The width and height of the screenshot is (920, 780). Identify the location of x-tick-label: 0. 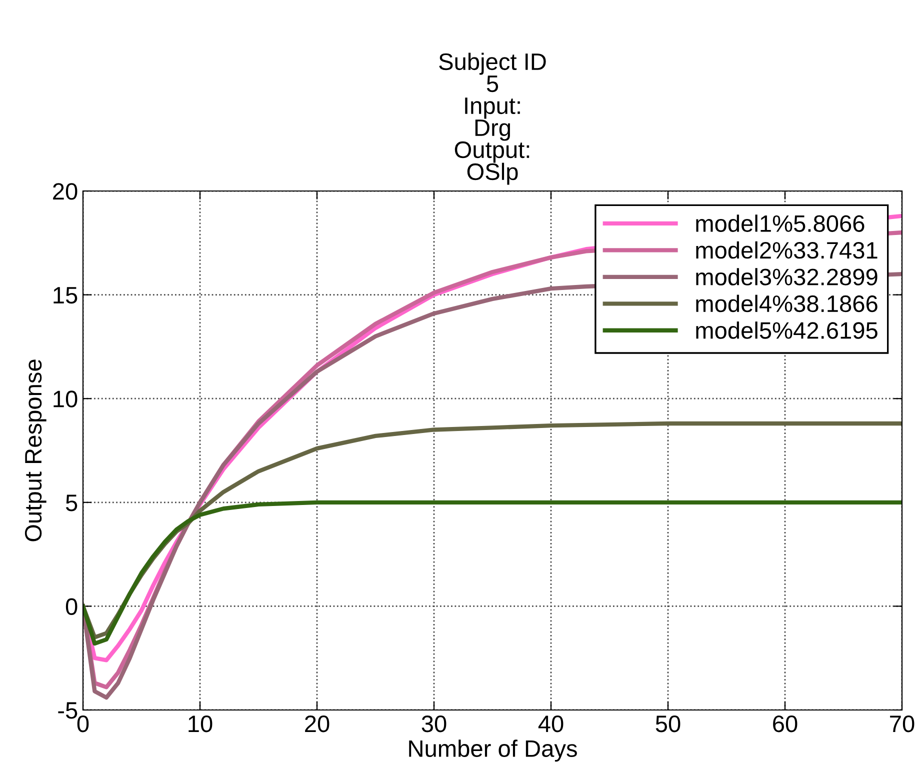
(83, 723).